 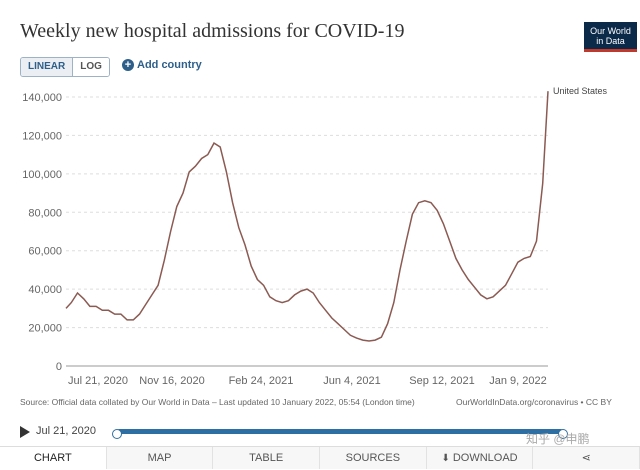 I want to click on y-tick-label: 20,000, so click(x=45, y=329).